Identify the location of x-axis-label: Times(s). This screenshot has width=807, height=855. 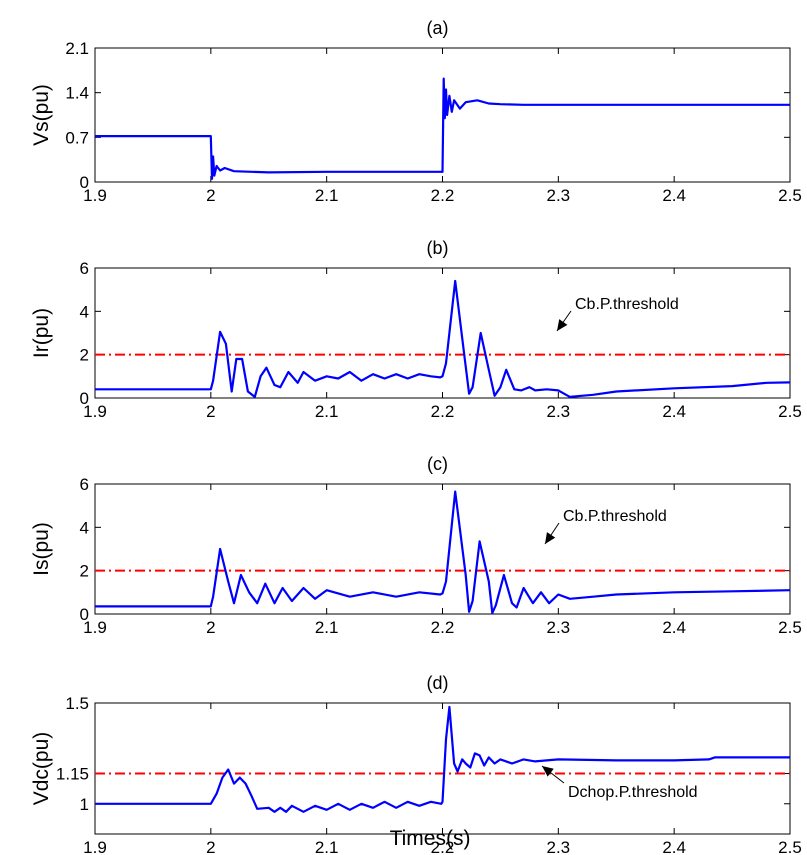
(430, 838).